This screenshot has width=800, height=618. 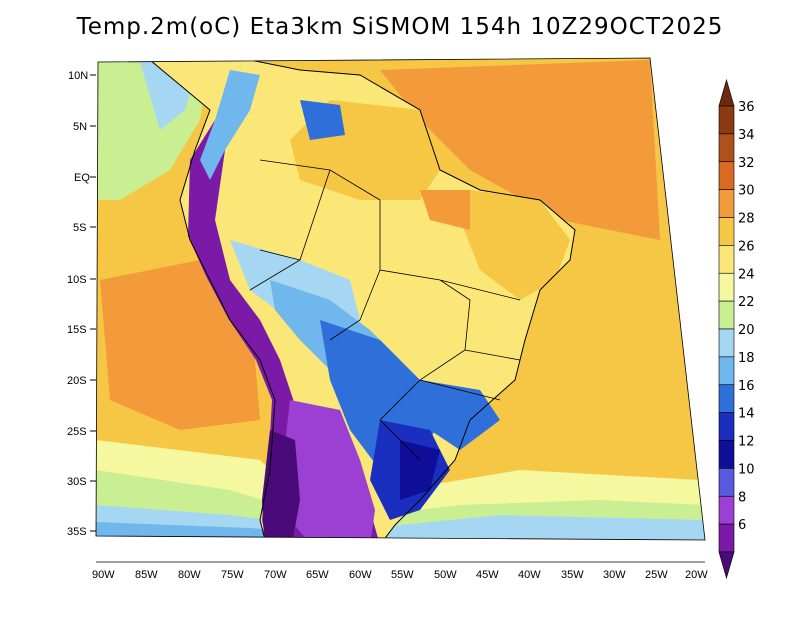 What do you see at coordinates (572, 575) in the screenshot?
I see `lon-label-35w: 35W` at bounding box center [572, 575].